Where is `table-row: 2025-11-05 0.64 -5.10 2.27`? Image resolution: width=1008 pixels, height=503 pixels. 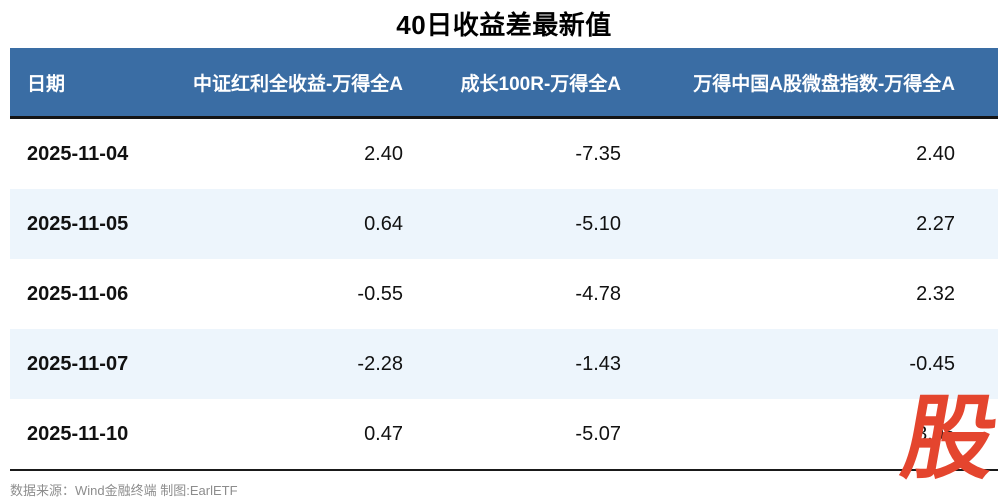
table-row: 2025-11-05 0.64 -5.10 2.27 is located at coordinates (504, 224).